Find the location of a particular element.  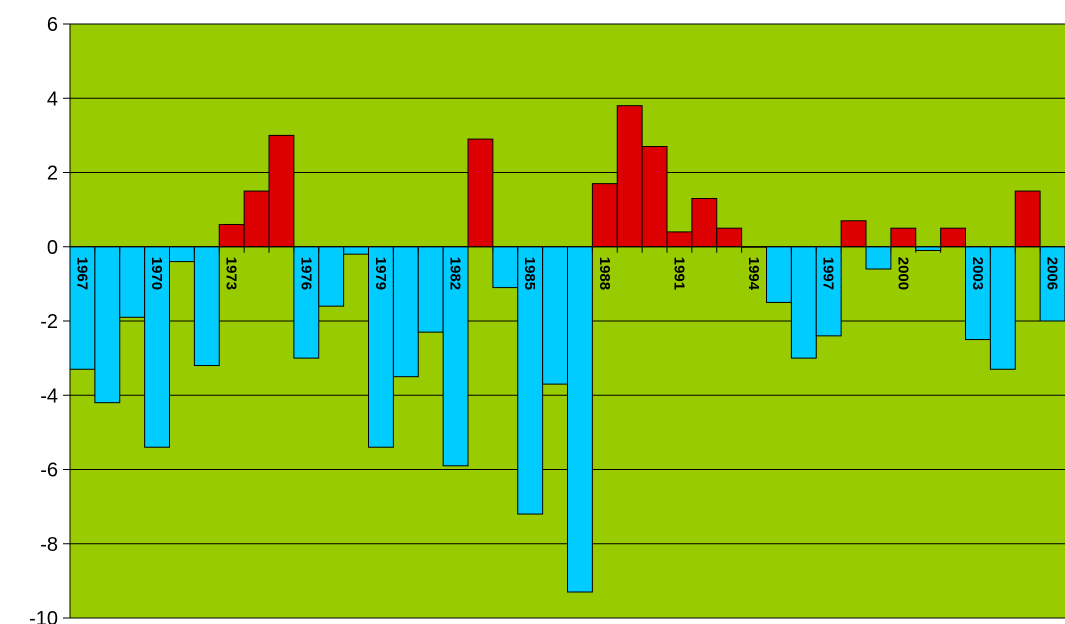

y-tick-label: -2 is located at coordinates (49, 322).